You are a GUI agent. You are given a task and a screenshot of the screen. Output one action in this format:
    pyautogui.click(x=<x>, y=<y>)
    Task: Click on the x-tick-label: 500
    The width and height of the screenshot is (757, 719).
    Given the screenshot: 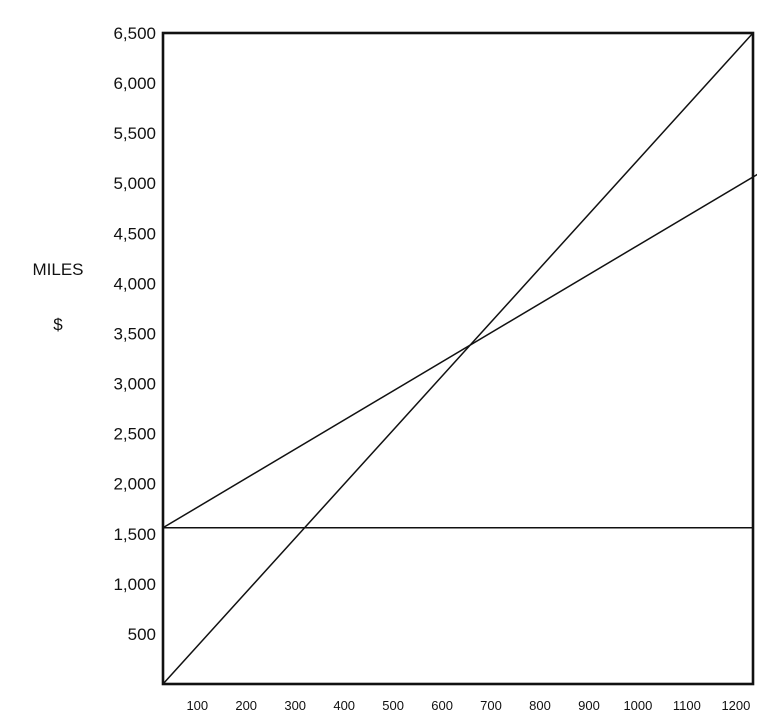 What is the action you would take?
    pyautogui.click(x=393, y=705)
    